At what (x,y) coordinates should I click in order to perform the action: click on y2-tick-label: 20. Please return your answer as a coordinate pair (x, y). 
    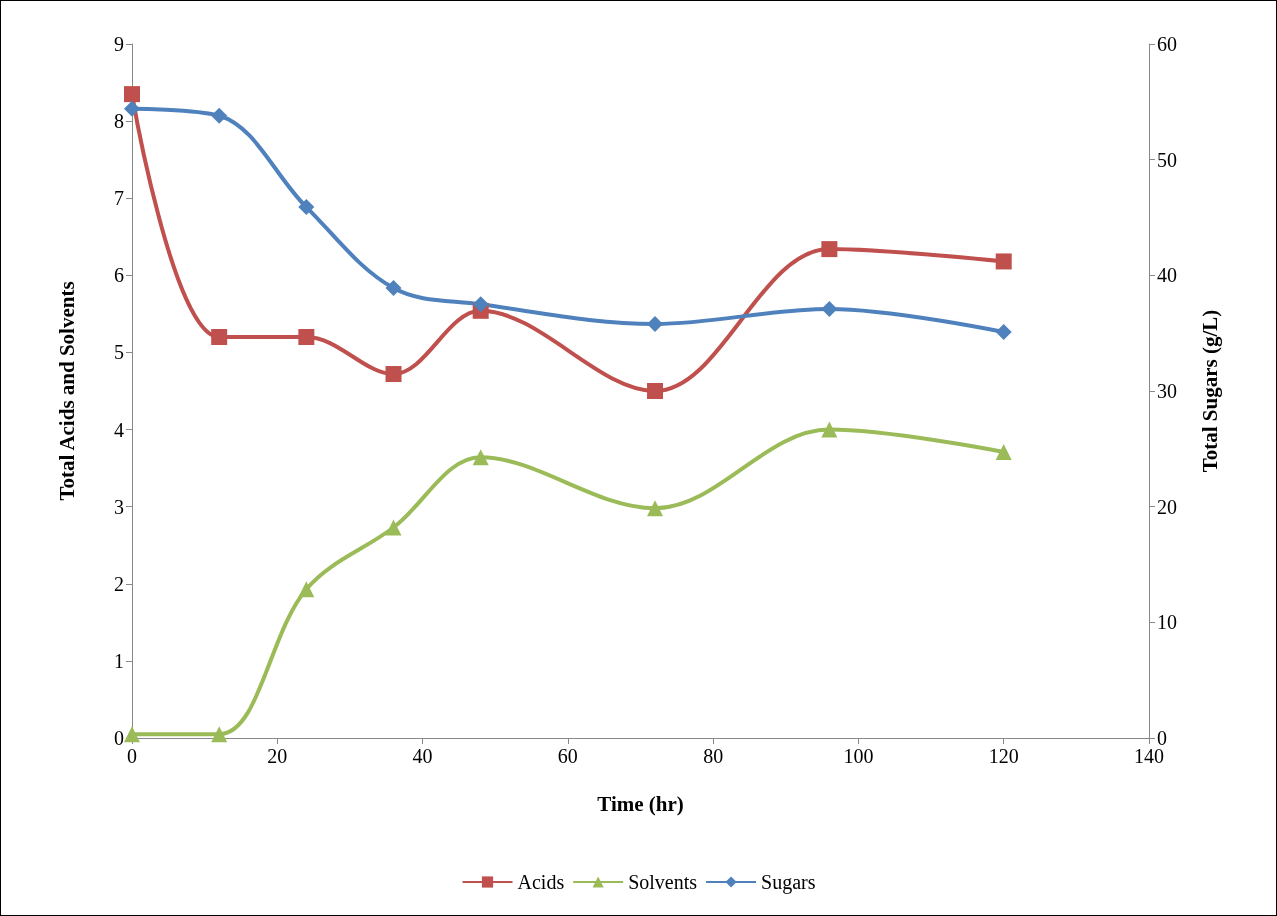
    Looking at the image, I should click on (1167, 506).